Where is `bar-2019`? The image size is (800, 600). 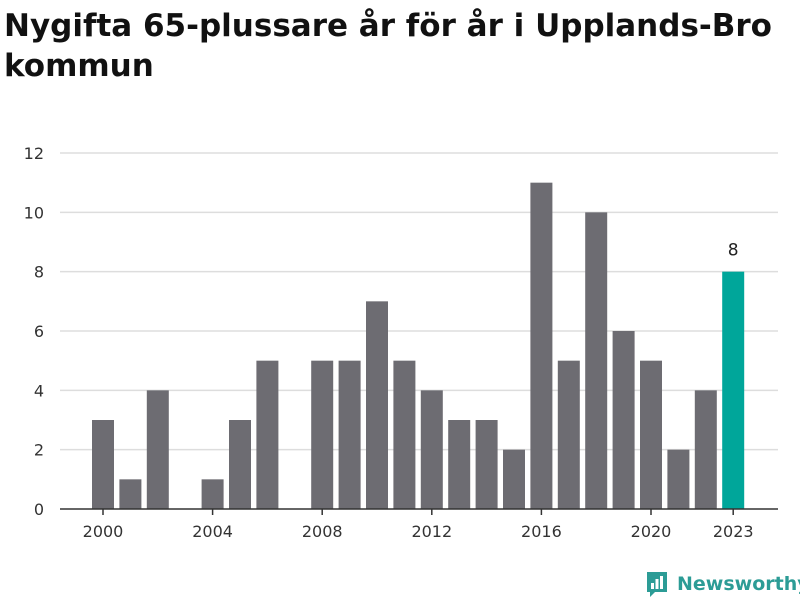
bar-2019 is located at coordinates (623, 420).